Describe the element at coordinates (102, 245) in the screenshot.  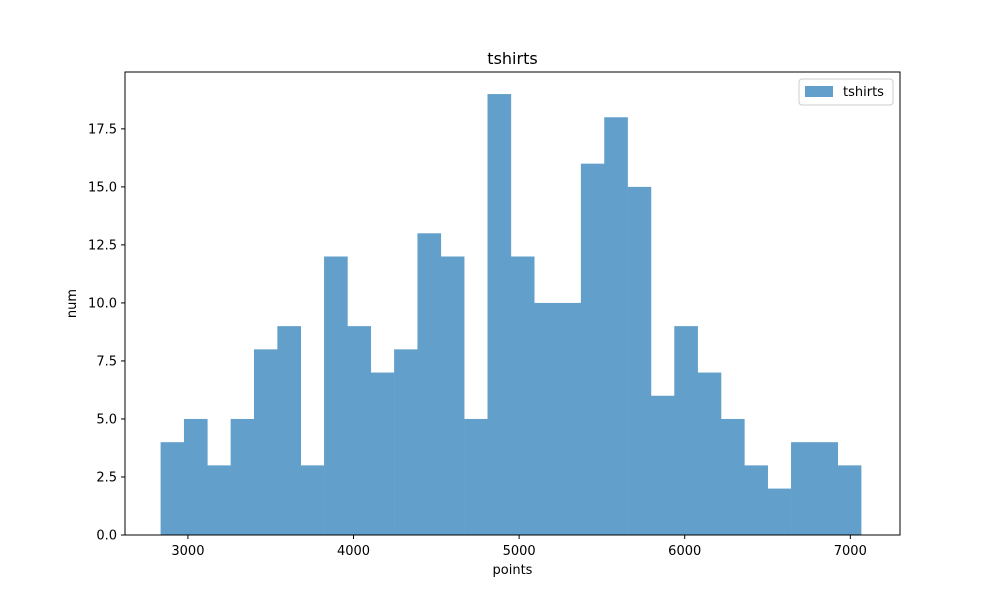
I see `y-tick-label: 12.5` at that location.